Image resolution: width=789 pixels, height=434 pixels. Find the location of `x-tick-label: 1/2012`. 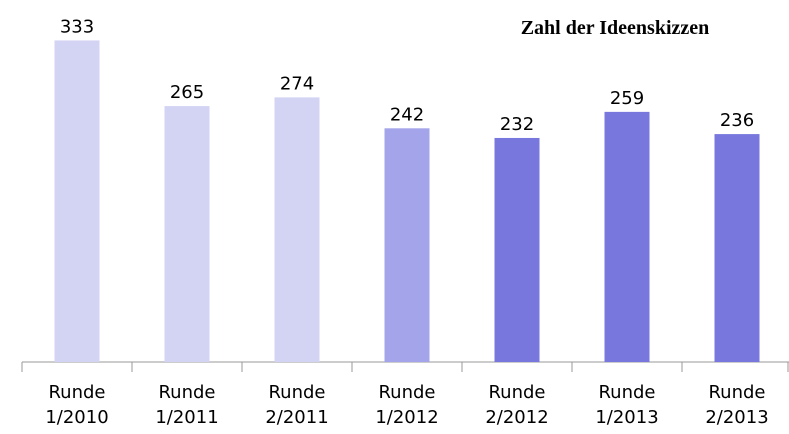

x-tick-label: 1/2012 is located at coordinates (406, 417).